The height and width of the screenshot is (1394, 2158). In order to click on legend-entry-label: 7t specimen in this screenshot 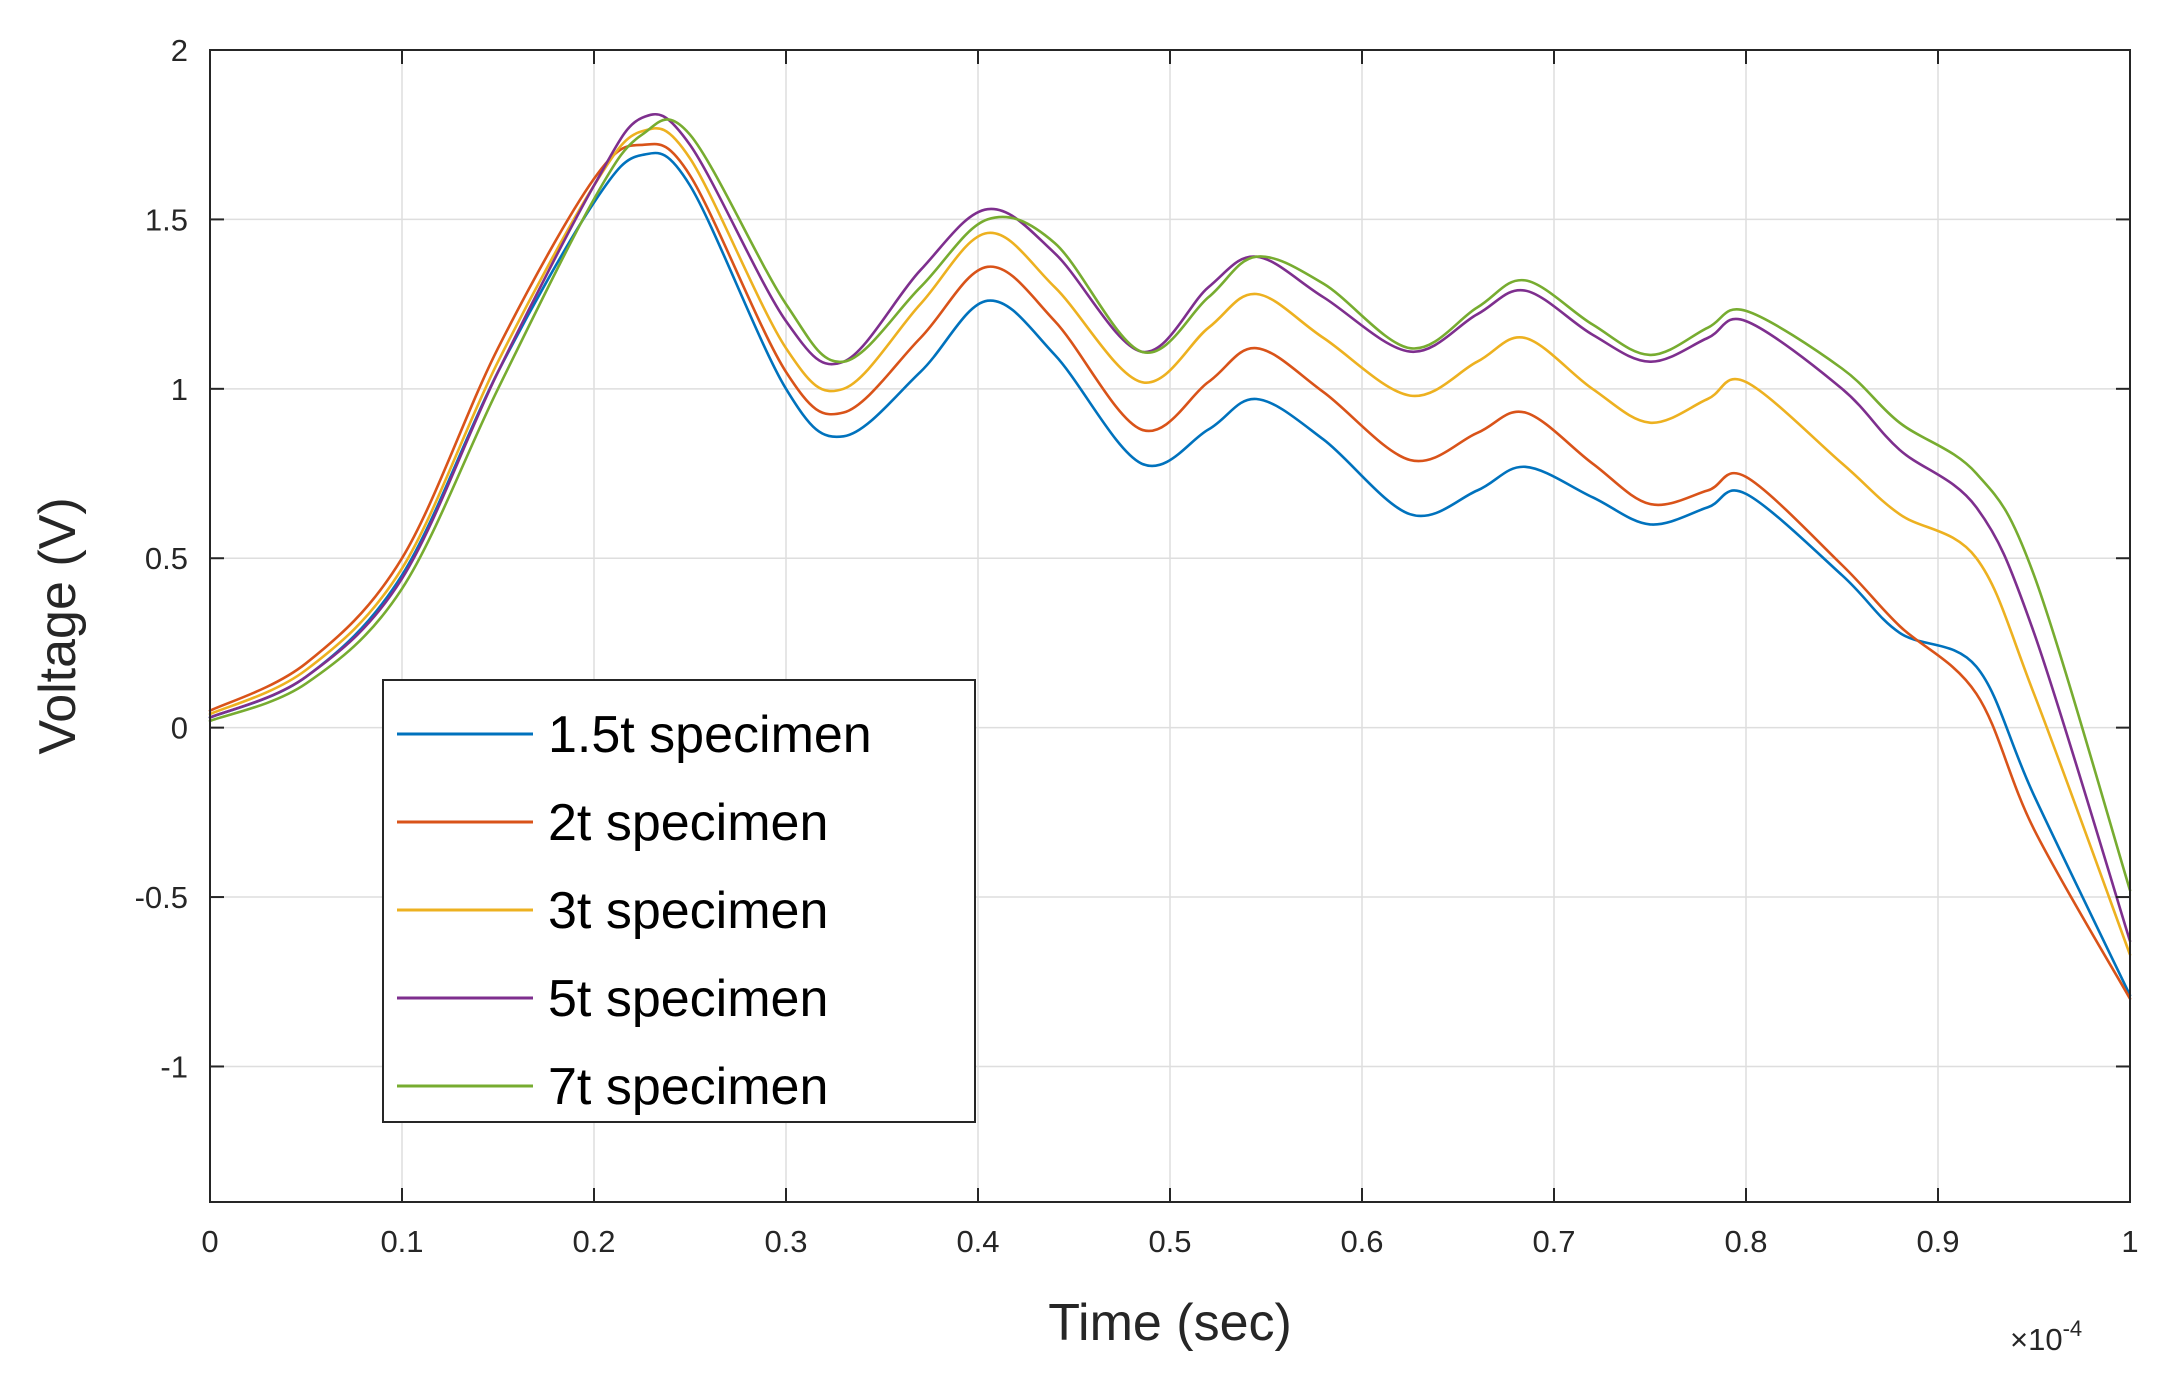, I will do `click(688, 1087)`.